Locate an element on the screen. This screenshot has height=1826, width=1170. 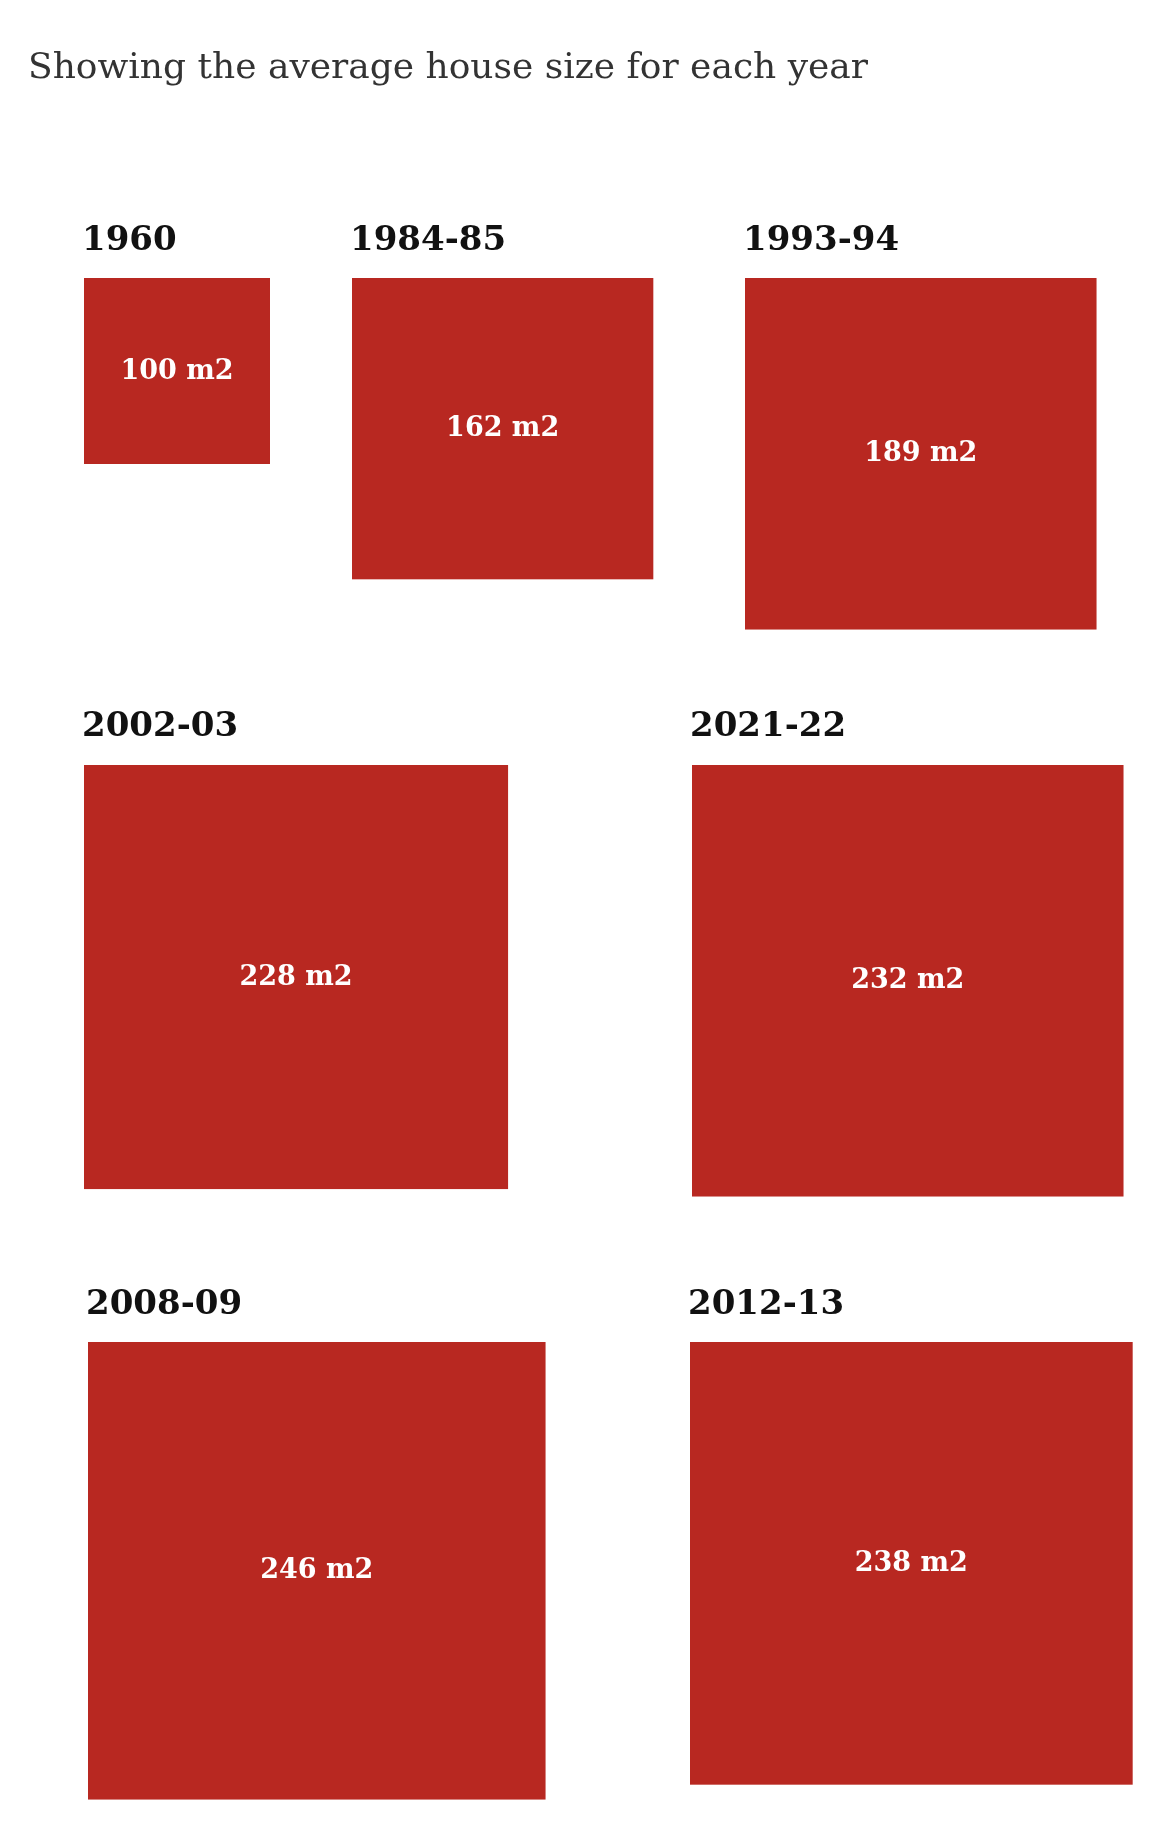
category-label: 1960 is located at coordinates (129, 238).